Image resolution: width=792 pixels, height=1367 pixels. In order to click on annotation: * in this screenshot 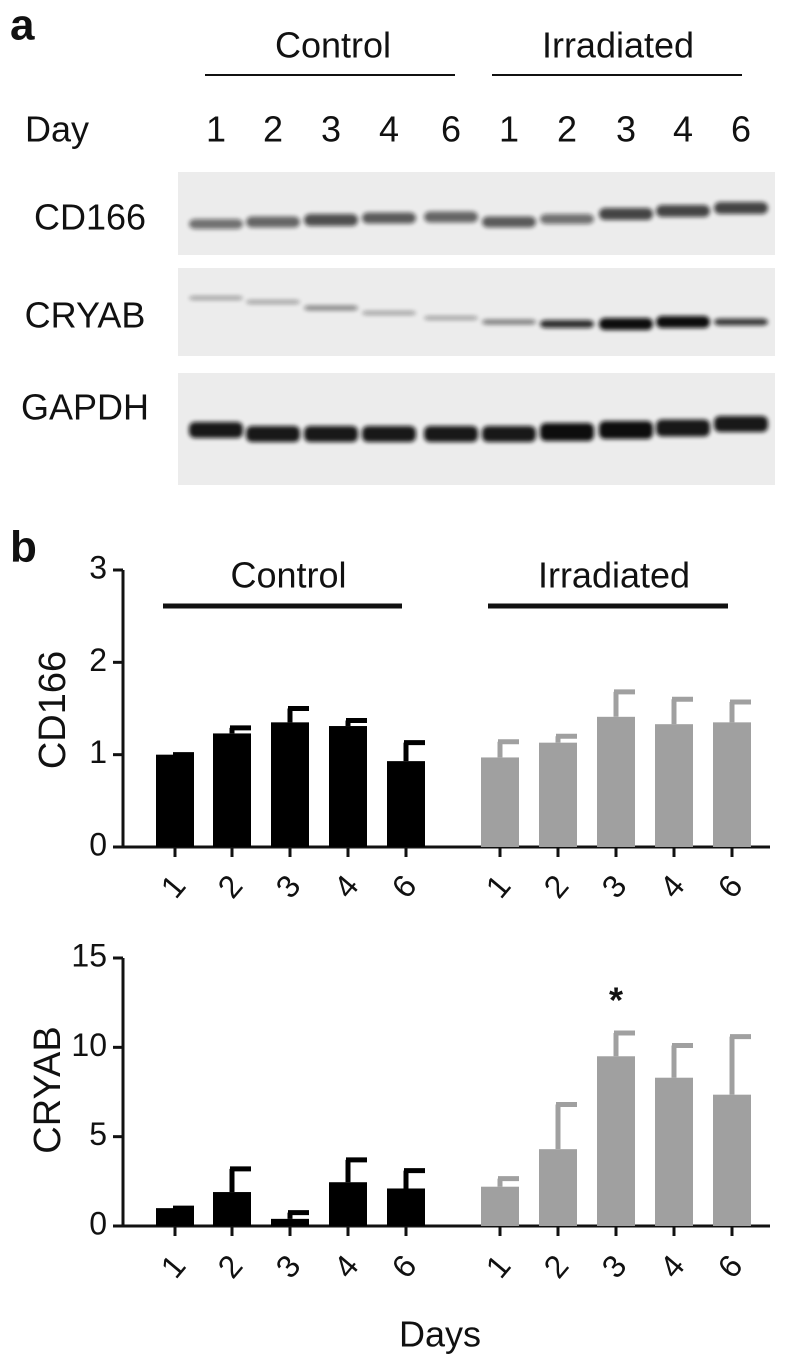, I will do `click(616, 1000)`.